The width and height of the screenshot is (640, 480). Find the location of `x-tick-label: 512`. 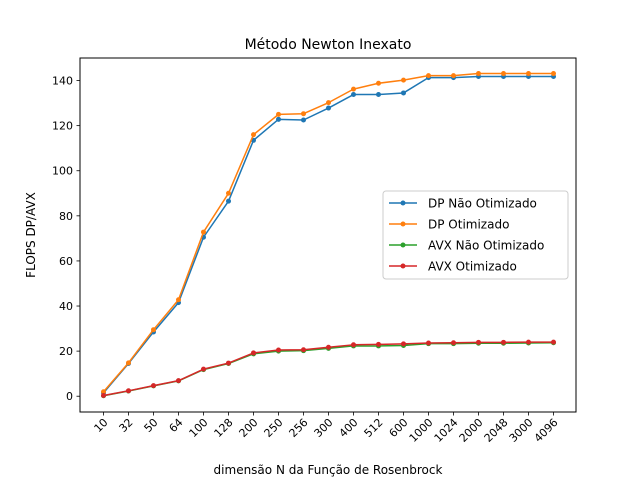

x-tick-label: 512 is located at coordinates (374, 428).